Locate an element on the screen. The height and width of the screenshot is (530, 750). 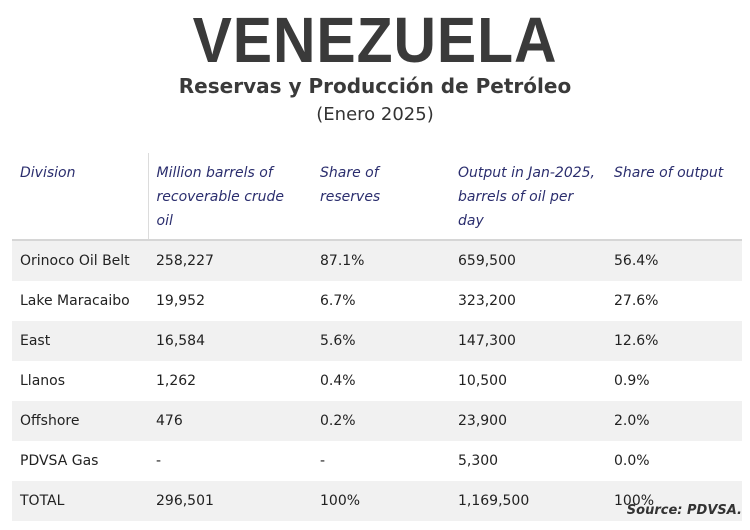
table-cell: 16,584 is located at coordinates (230, 341).